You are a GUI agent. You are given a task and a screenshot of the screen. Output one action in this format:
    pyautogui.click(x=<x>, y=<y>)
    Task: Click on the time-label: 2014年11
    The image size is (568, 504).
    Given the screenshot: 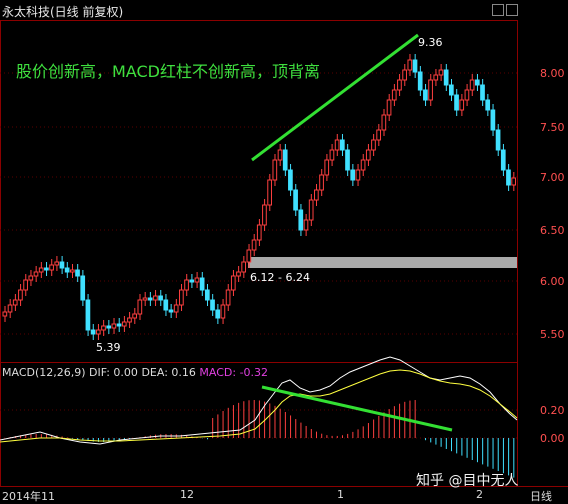 What is the action you would take?
    pyautogui.click(x=28, y=496)
    